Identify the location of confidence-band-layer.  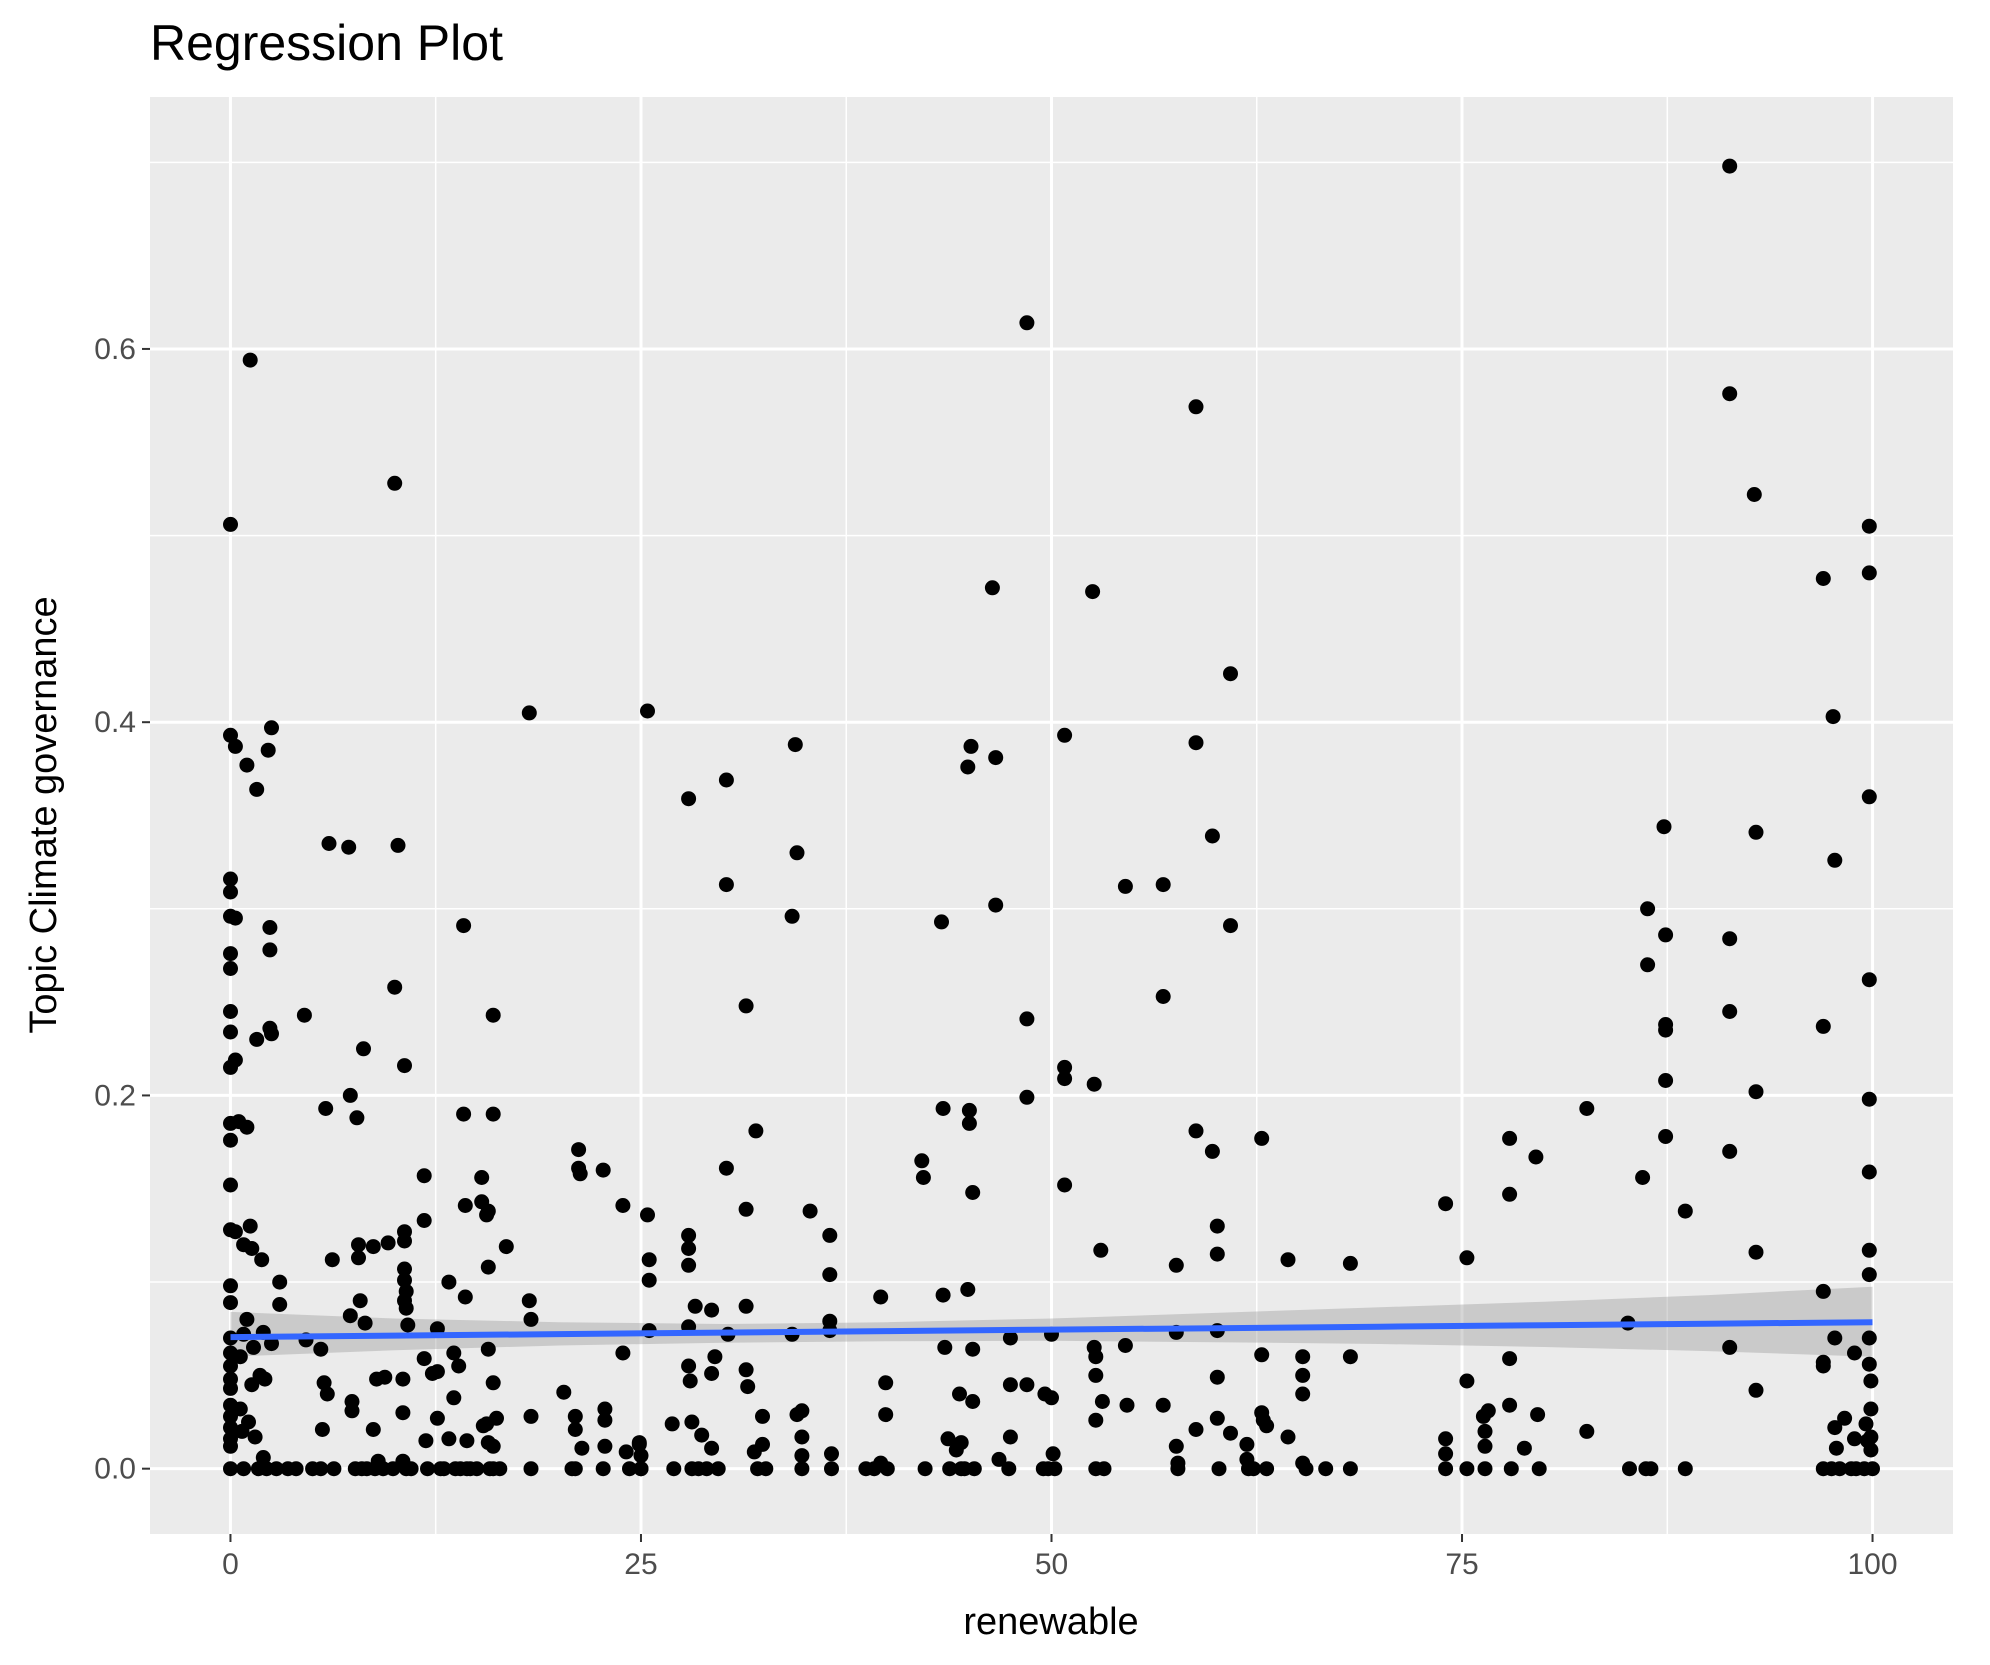
(1051, 1321).